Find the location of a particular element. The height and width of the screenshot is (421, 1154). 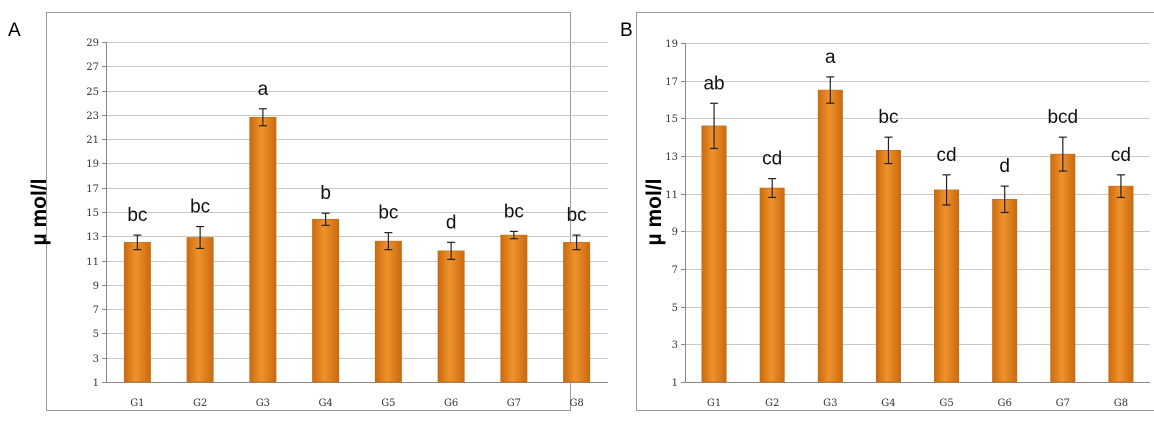

y-tick-label: 23 is located at coordinates (92, 116).